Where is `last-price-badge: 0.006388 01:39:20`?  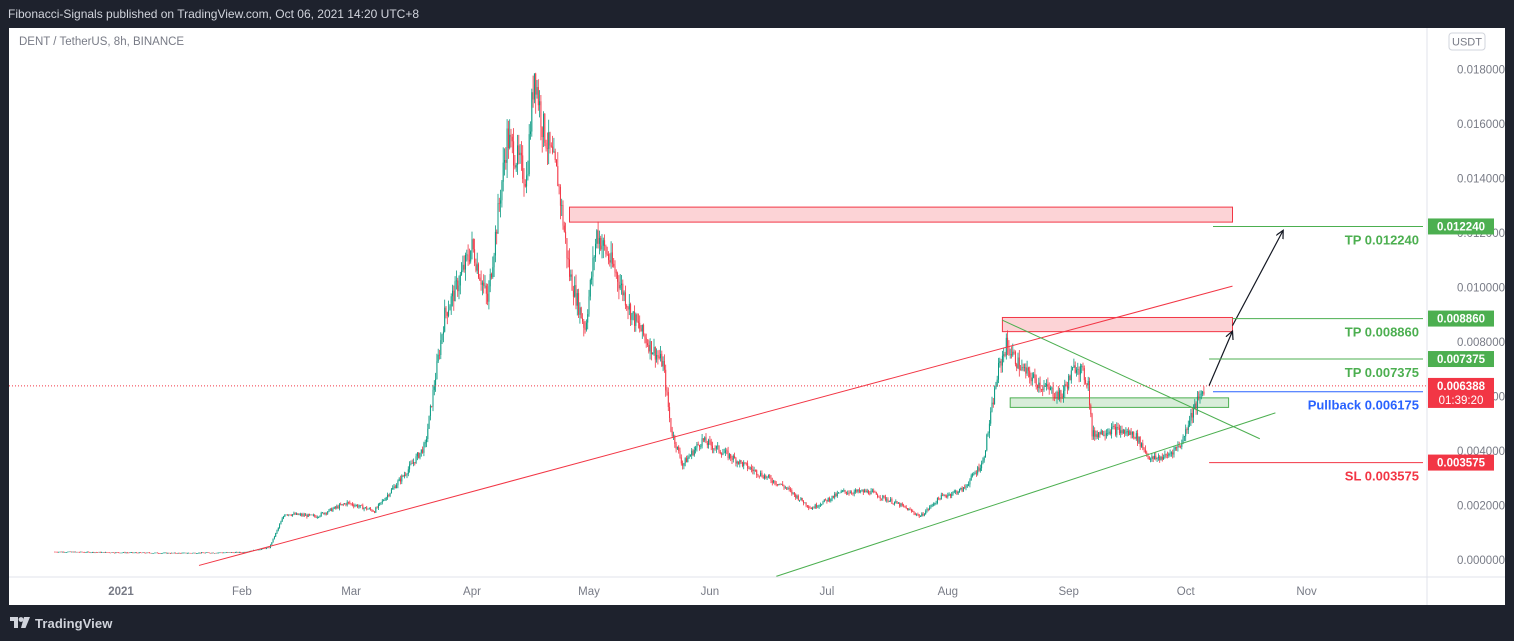
last-price-badge: 0.006388 01:39:20 is located at coordinates (1461, 392).